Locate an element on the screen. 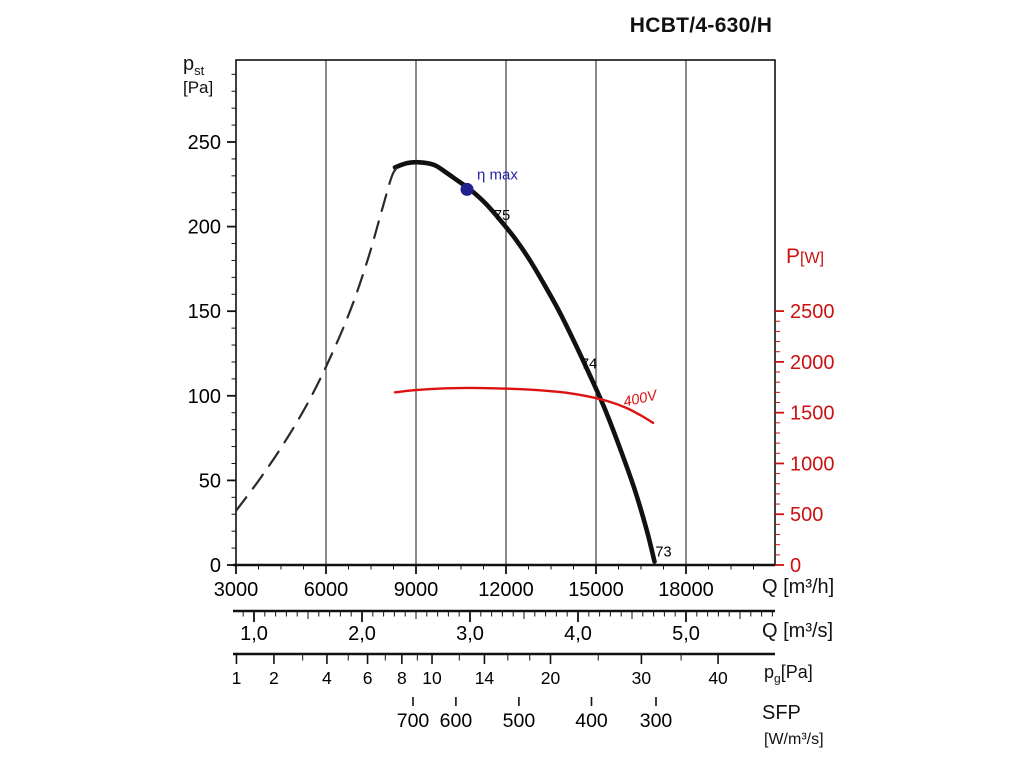  x-tick-label: 15000 is located at coordinates (596, 590).